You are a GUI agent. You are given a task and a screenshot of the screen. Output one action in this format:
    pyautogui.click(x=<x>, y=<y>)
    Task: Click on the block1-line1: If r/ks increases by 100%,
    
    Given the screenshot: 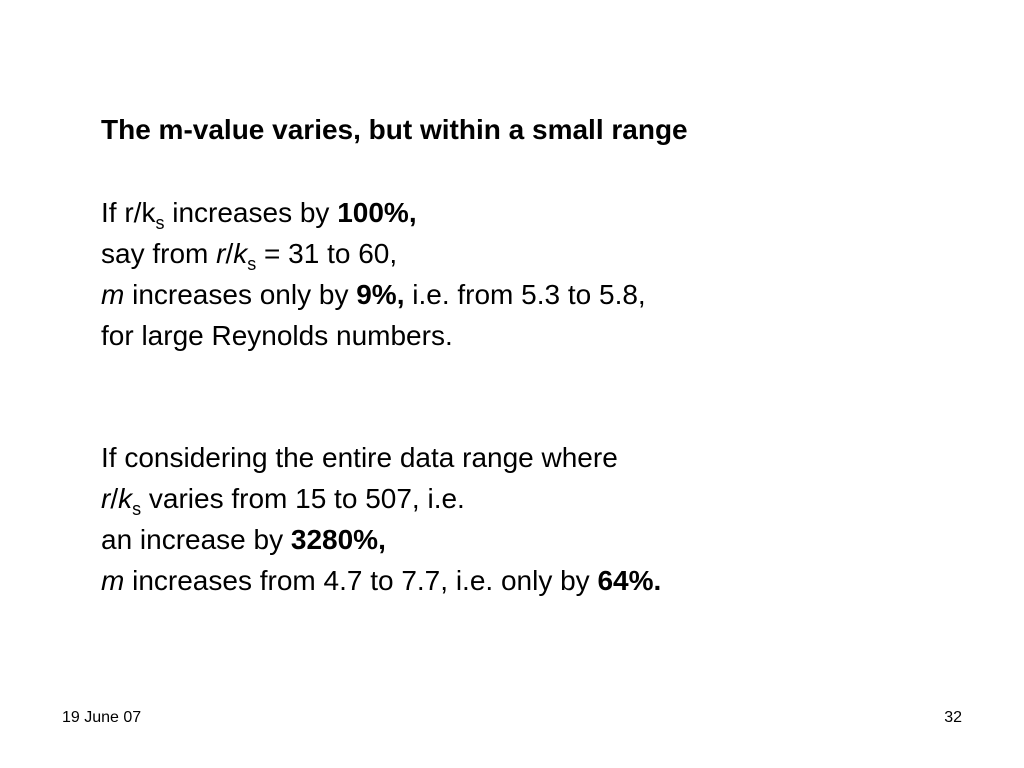 What is the action you would take?
    pyautogui.click(x=373, y=212)
    